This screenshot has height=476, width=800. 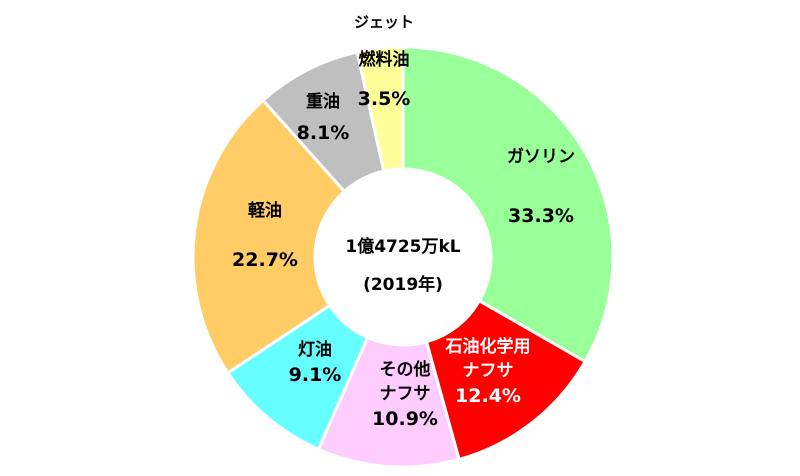 What do you see at coordinates (405, 369) in the screenshot?
I see `slice-label-2-line-0: その他` at bounding box center [405, 369].